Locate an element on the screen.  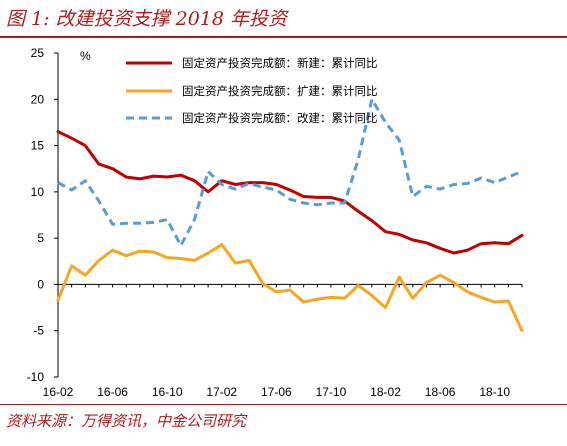
x-tick-label: 16-02 is located at coordinates (58, 392).